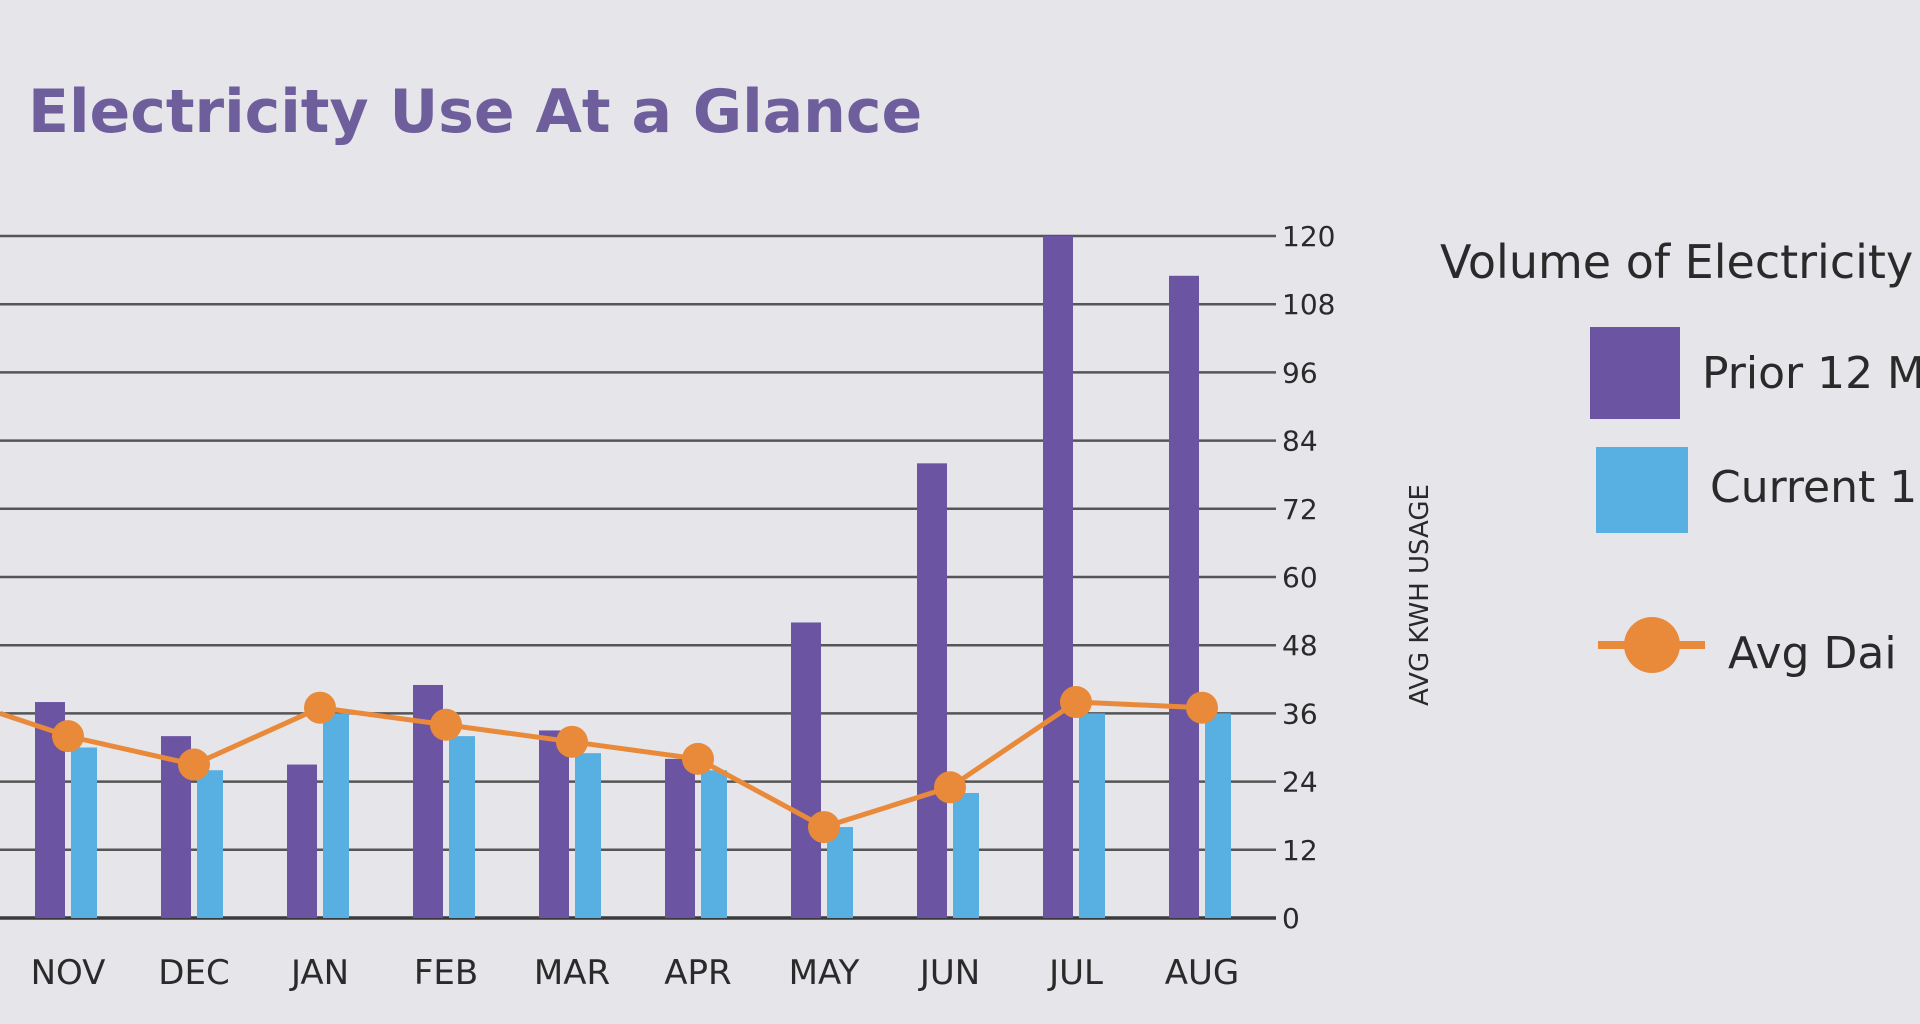 The height and width of the screenshot is (1024, 1920). What do you see at coordinates (824, 973) in the screenshot?
I see `x-tick-label: MAY` at bounding box center [824, 973].